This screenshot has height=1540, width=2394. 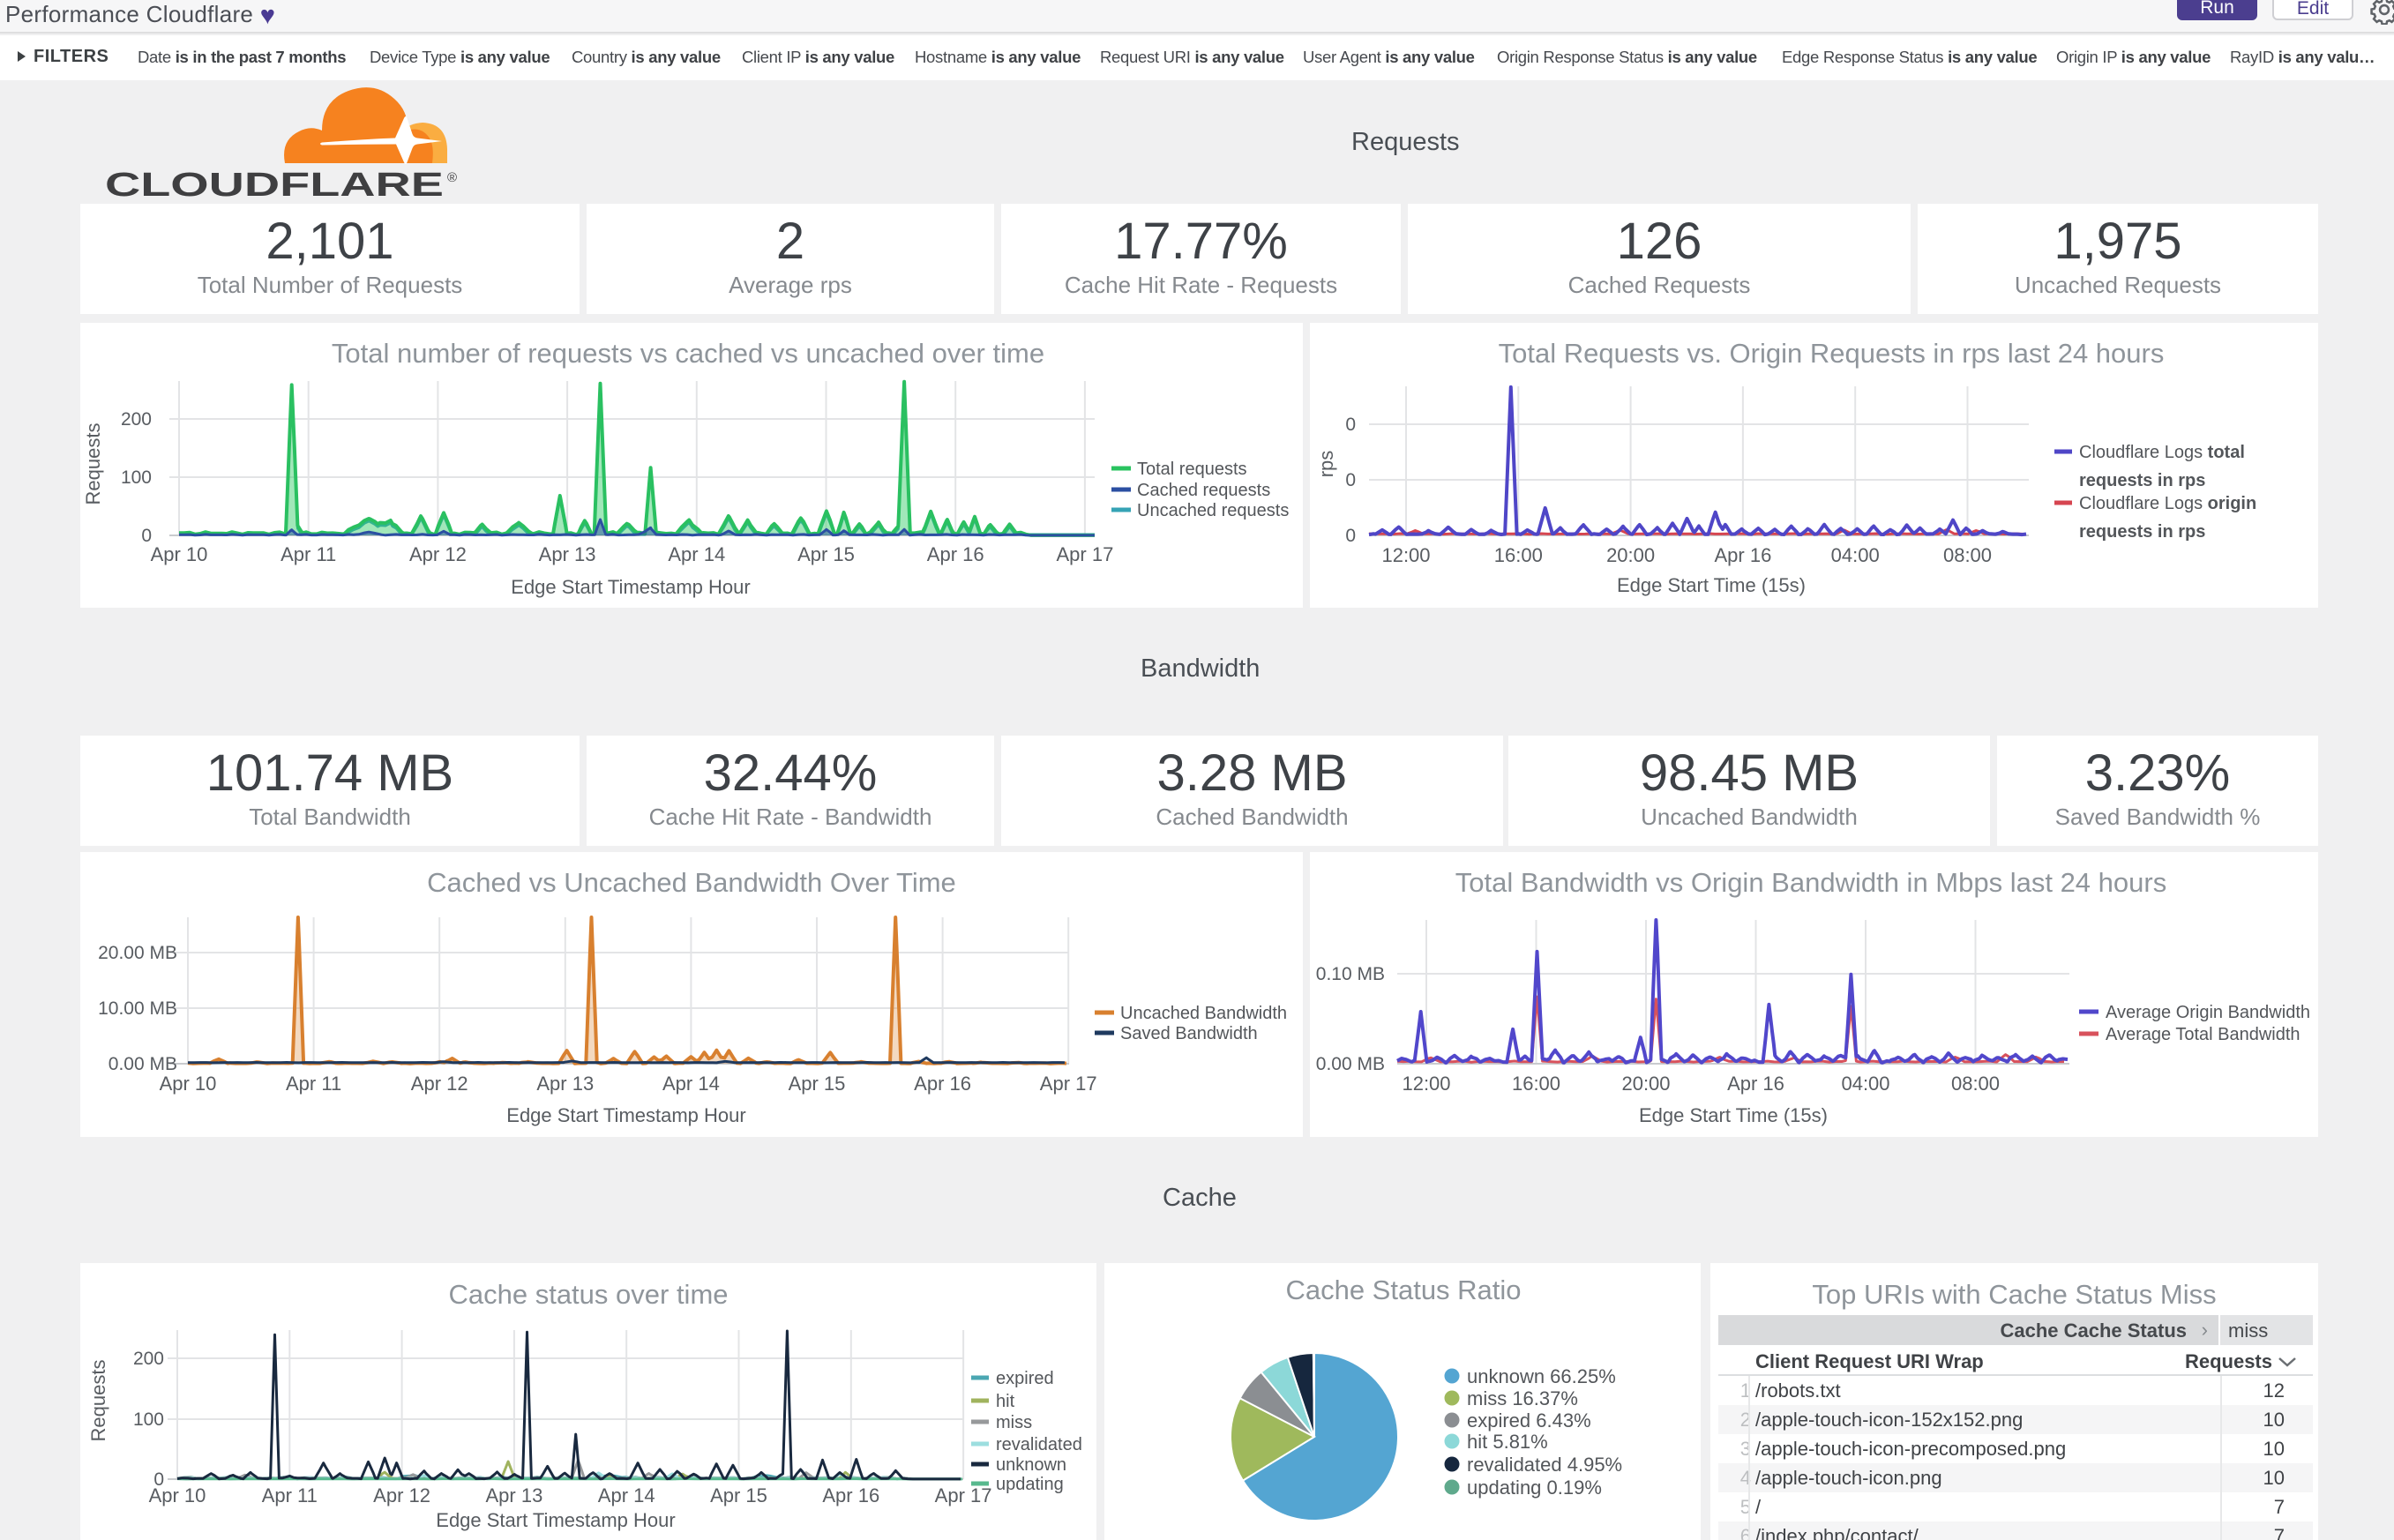 I want to click on svg-text: Cached requests, so click(x=1204, y=490).